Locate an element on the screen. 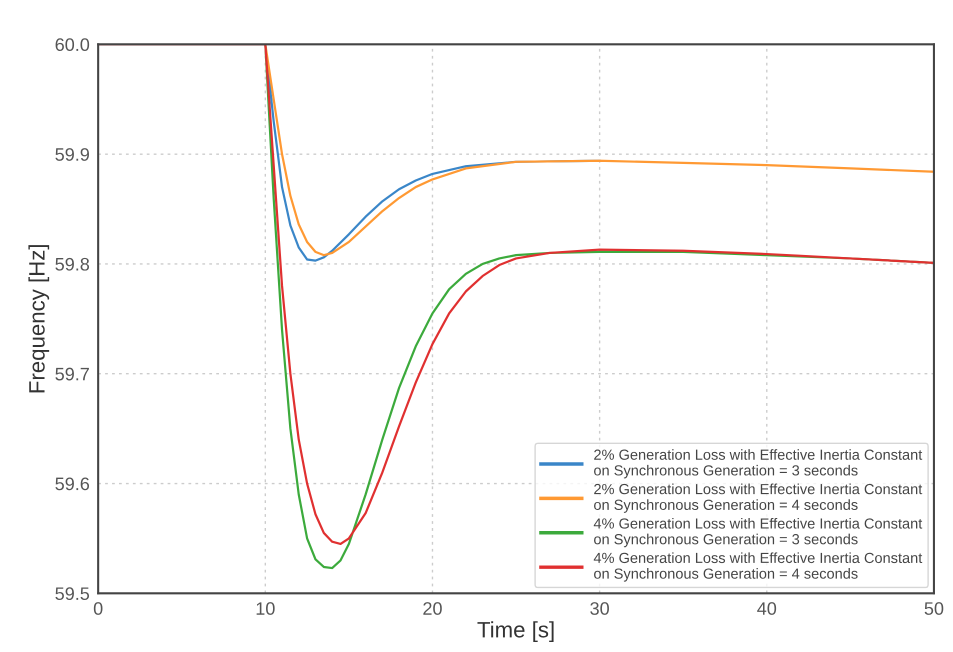 This screenshot has width=953, height=652. y-tick-label: 59.7 is located at coordinates (72, 374).